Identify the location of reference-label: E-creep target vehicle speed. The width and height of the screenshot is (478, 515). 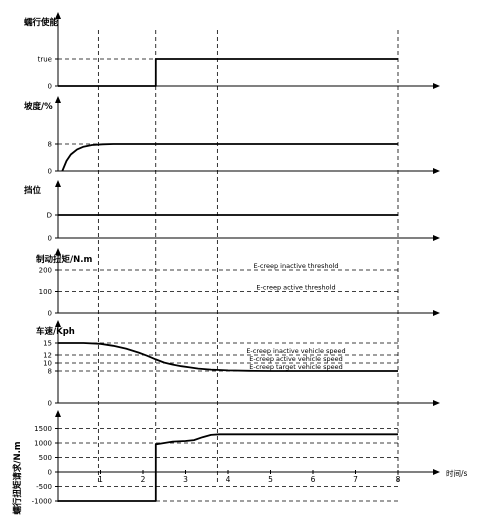
(295, 367).